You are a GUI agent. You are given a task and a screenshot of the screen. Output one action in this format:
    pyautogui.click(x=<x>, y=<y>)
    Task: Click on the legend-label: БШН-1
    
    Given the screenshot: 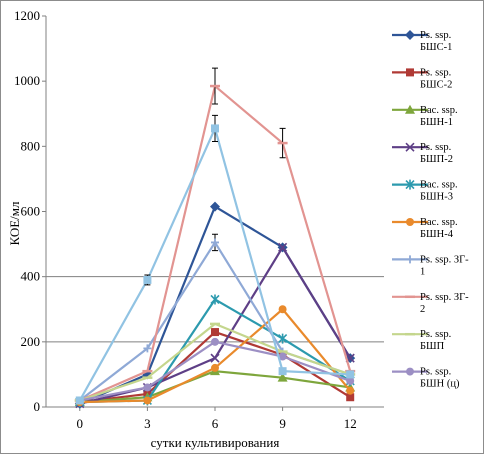 What is the action you would take?
    pyautogui.click(x=436, y=122)
    